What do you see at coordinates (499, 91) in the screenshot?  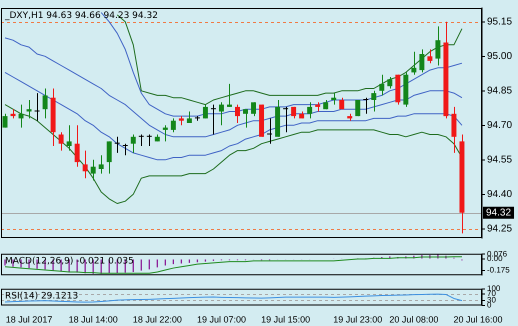 I see `y-tick-label: 94.85` at bounding box center [499, 91].